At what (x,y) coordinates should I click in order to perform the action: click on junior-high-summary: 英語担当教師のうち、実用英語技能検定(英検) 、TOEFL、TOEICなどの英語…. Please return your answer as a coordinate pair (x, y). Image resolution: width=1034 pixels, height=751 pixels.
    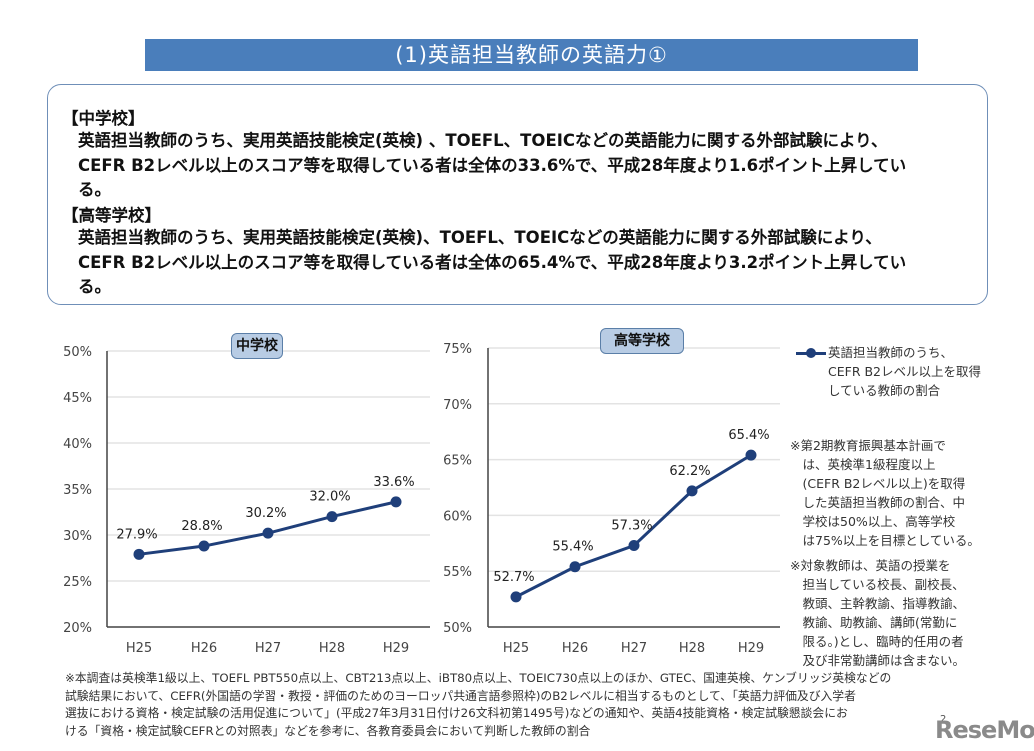
    Looking at the image, I should click on (528, 166).